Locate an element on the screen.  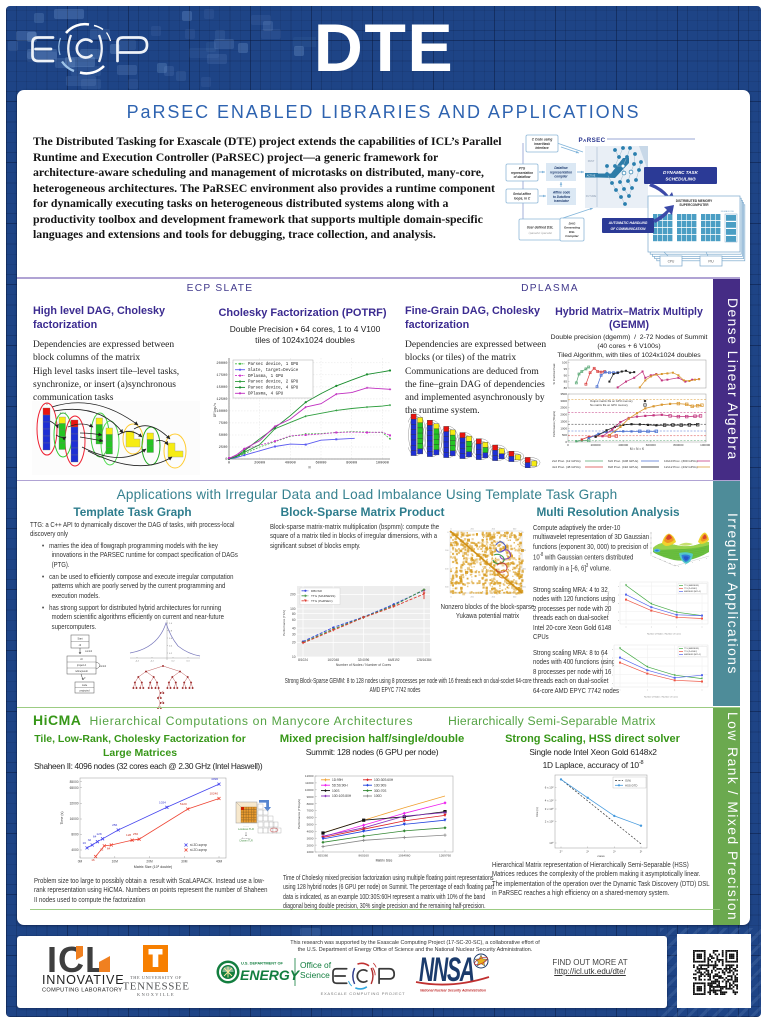
svg-text: 600000 is located at coordinates (651, 445).